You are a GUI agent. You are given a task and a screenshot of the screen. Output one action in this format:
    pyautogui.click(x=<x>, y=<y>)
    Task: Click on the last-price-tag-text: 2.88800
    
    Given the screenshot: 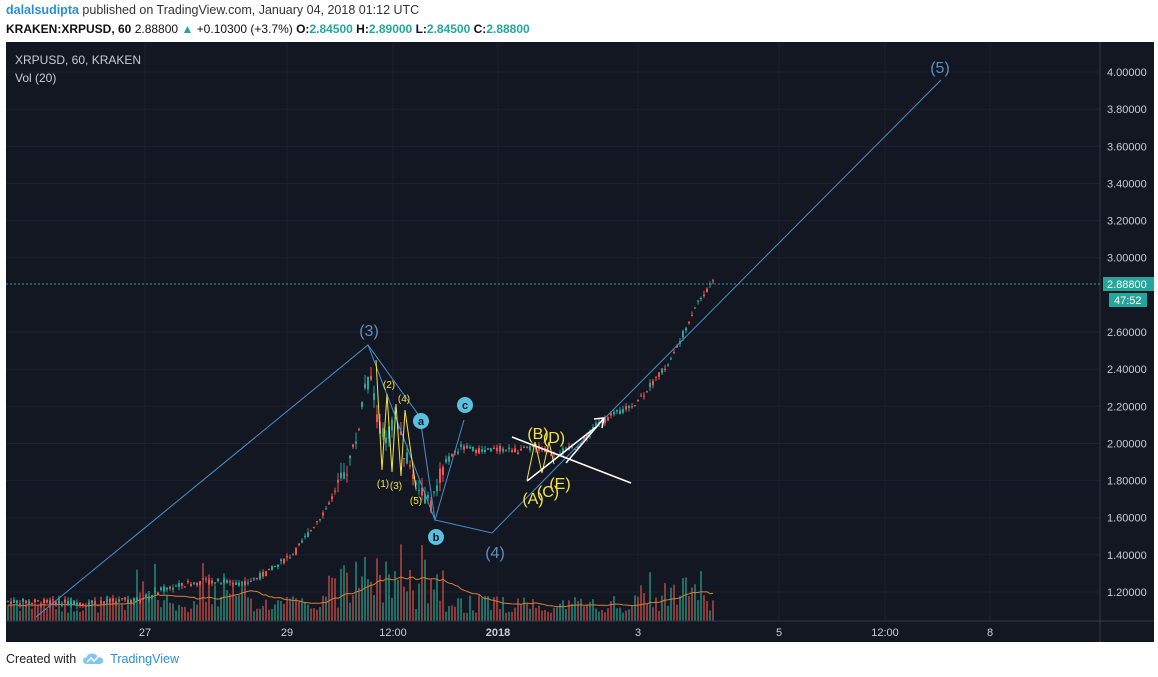 What is the action you would take?
    pyautogui.click(x=1127, y=285)
    